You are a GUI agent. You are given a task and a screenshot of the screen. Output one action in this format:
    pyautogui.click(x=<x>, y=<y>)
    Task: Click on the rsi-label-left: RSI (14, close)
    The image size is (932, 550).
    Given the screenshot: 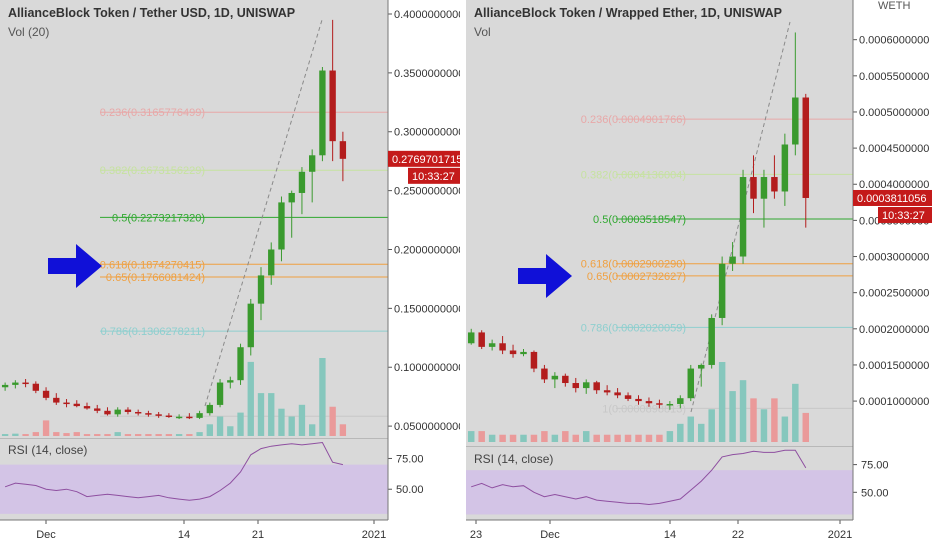 What is the action you would take?
    pyautogui.click(x=48, y=450)
    